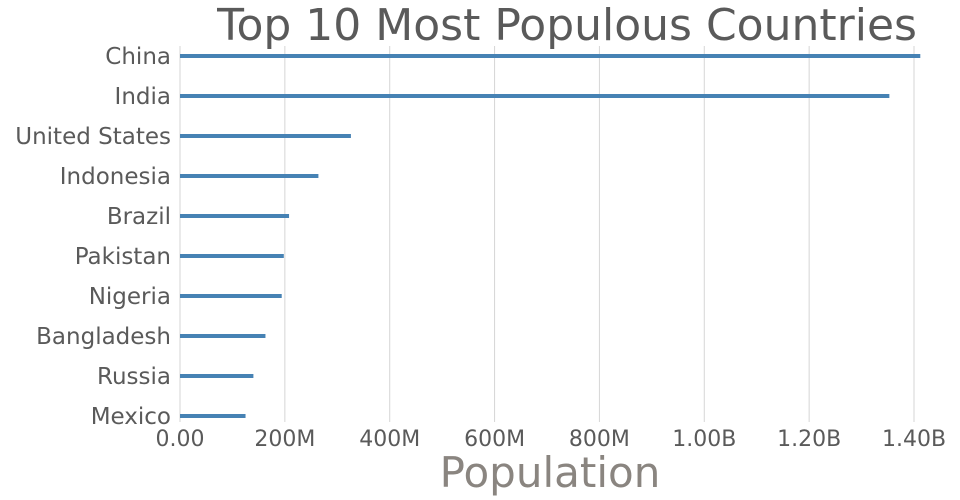 The height and width of the screenshot is (500, 960). Describe the element at coordinates (704, 439) in the screenshot. I see `x-tick-label: 1.00B` at that location.